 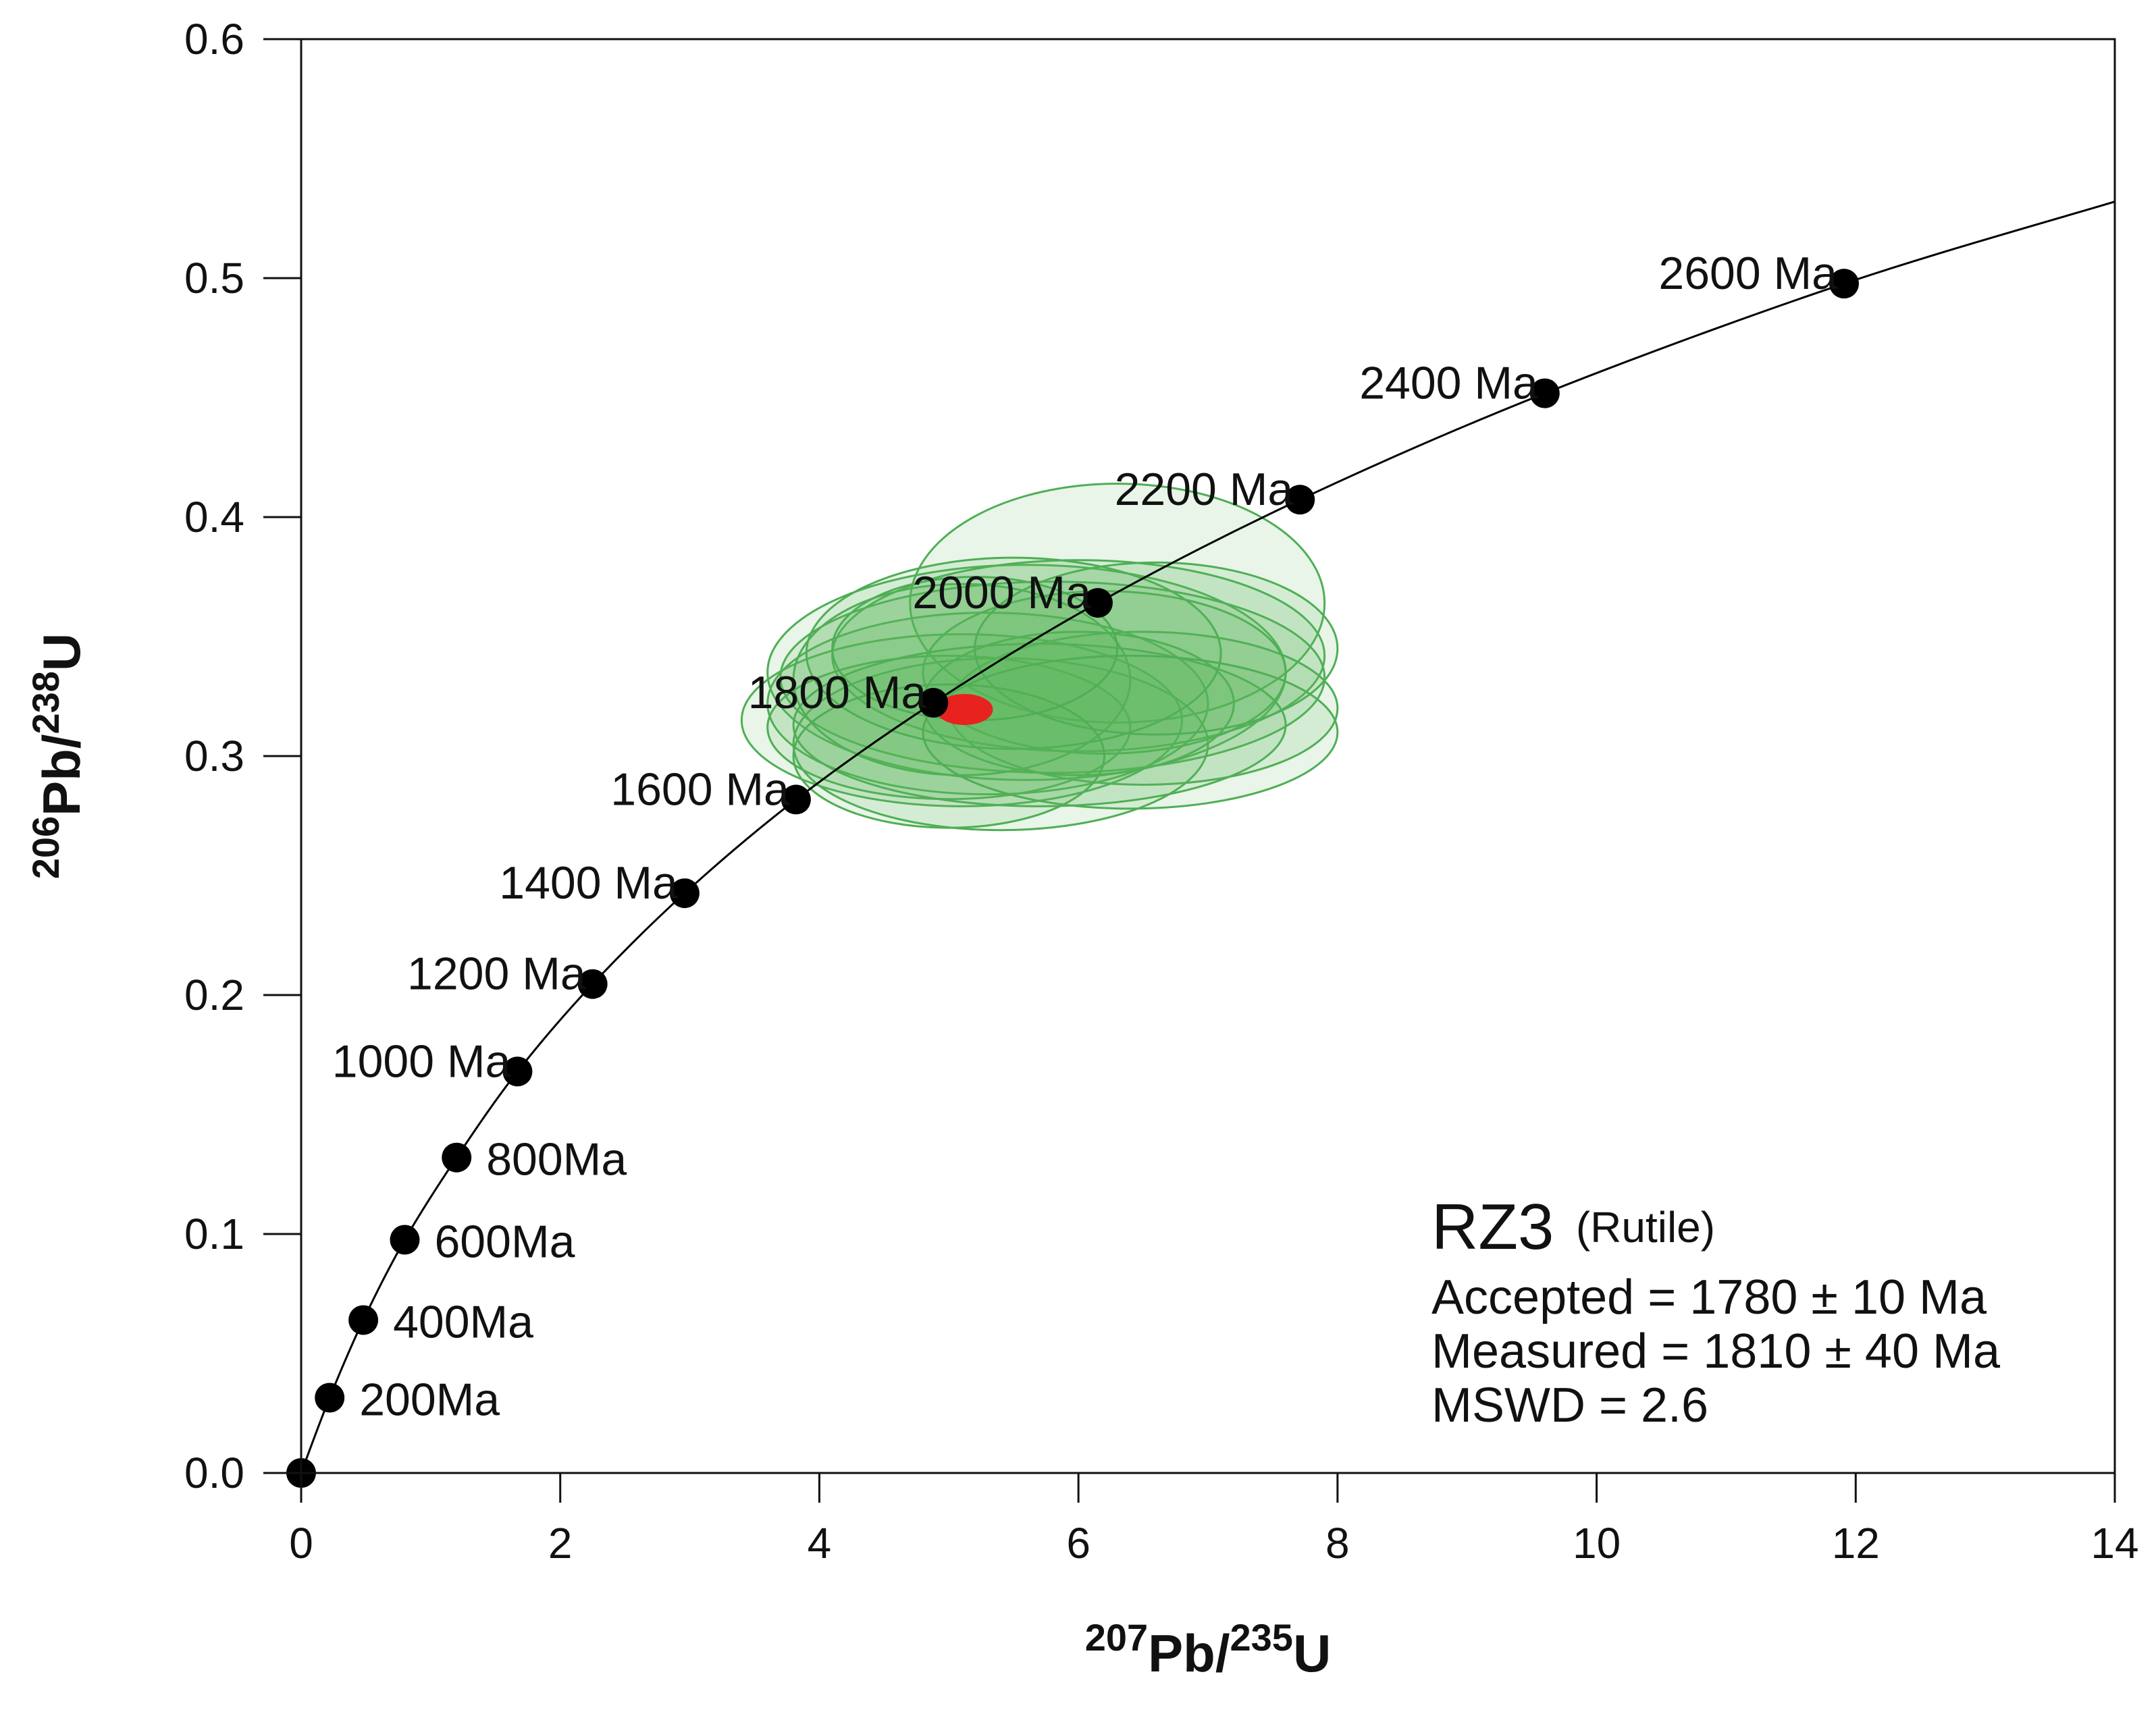 What do you see at coordinates (1709, 1297) in the screenshot?
I see `accepted-age: Accepted = 1780 ± 10 Ma` at bounding box center [1709, 1297].